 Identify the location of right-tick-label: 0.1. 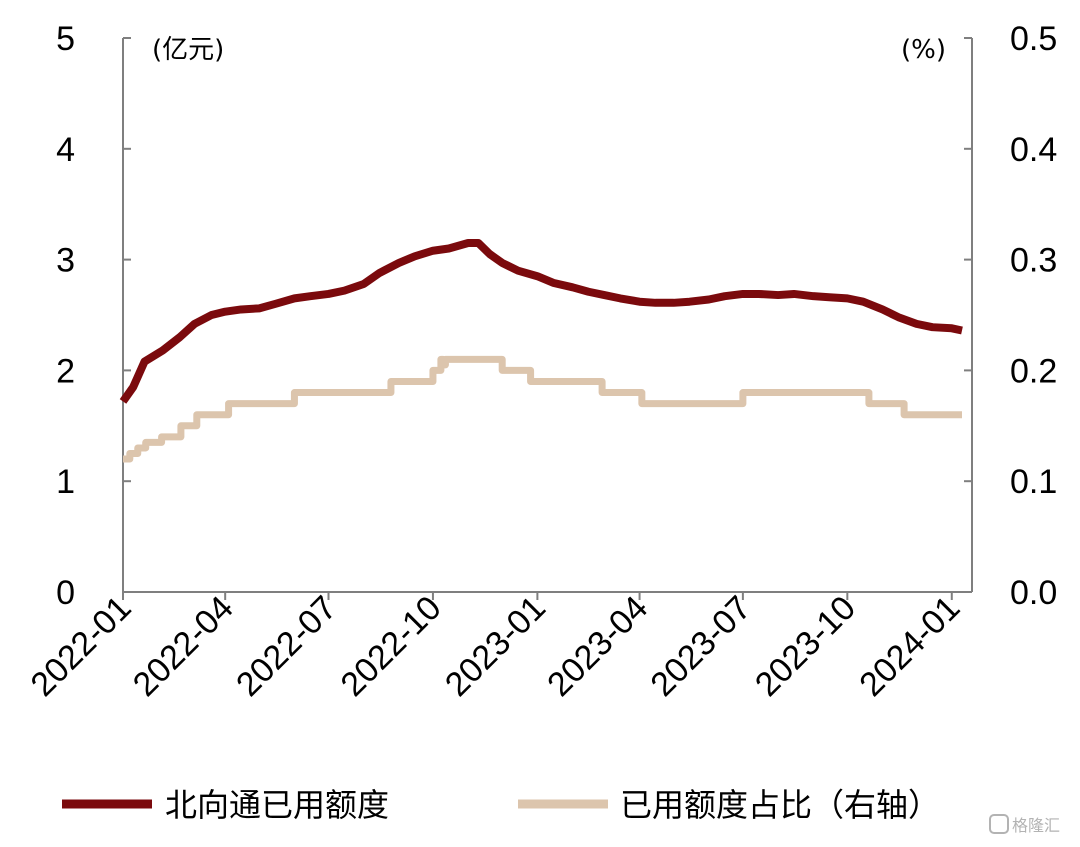
(1033, 482).